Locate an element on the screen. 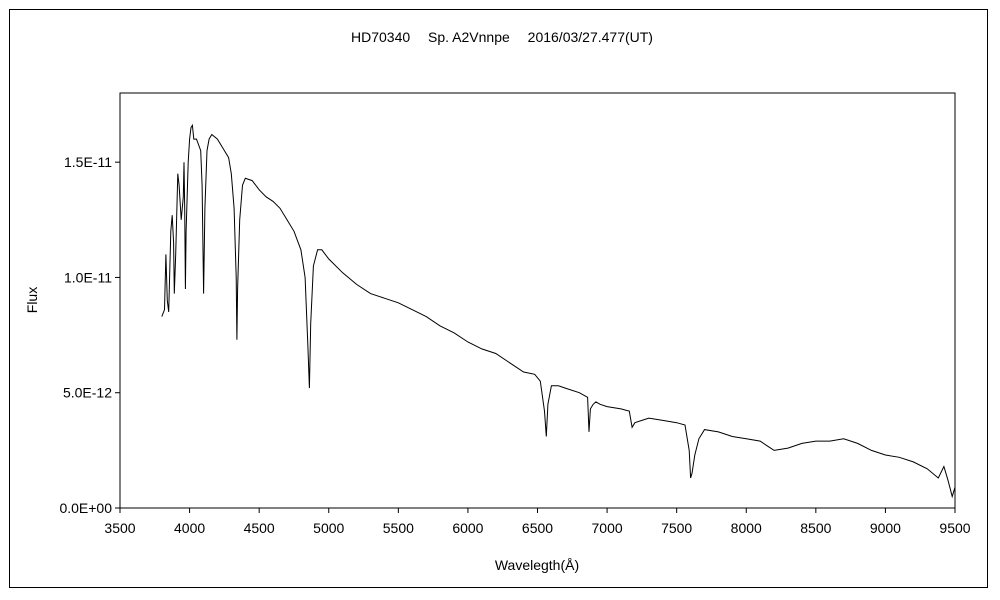 The image size is (1000, 600). x-tick-label: 4000 is located at coordinates (189, 528).